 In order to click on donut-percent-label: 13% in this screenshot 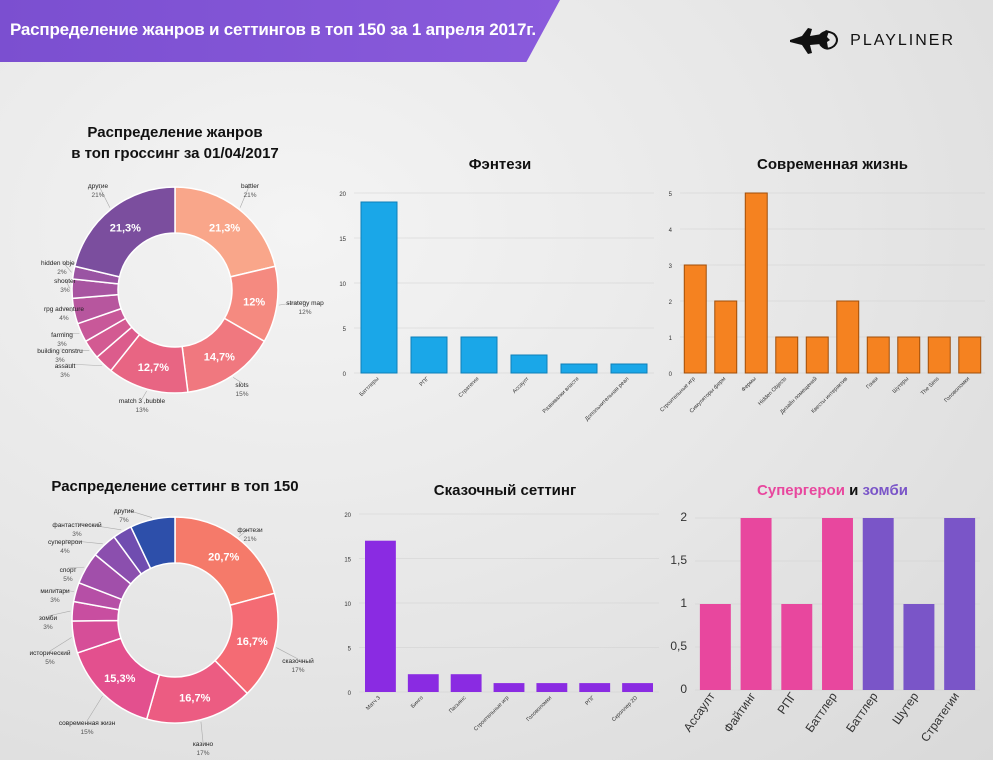, I will do `click(141, 410)`.